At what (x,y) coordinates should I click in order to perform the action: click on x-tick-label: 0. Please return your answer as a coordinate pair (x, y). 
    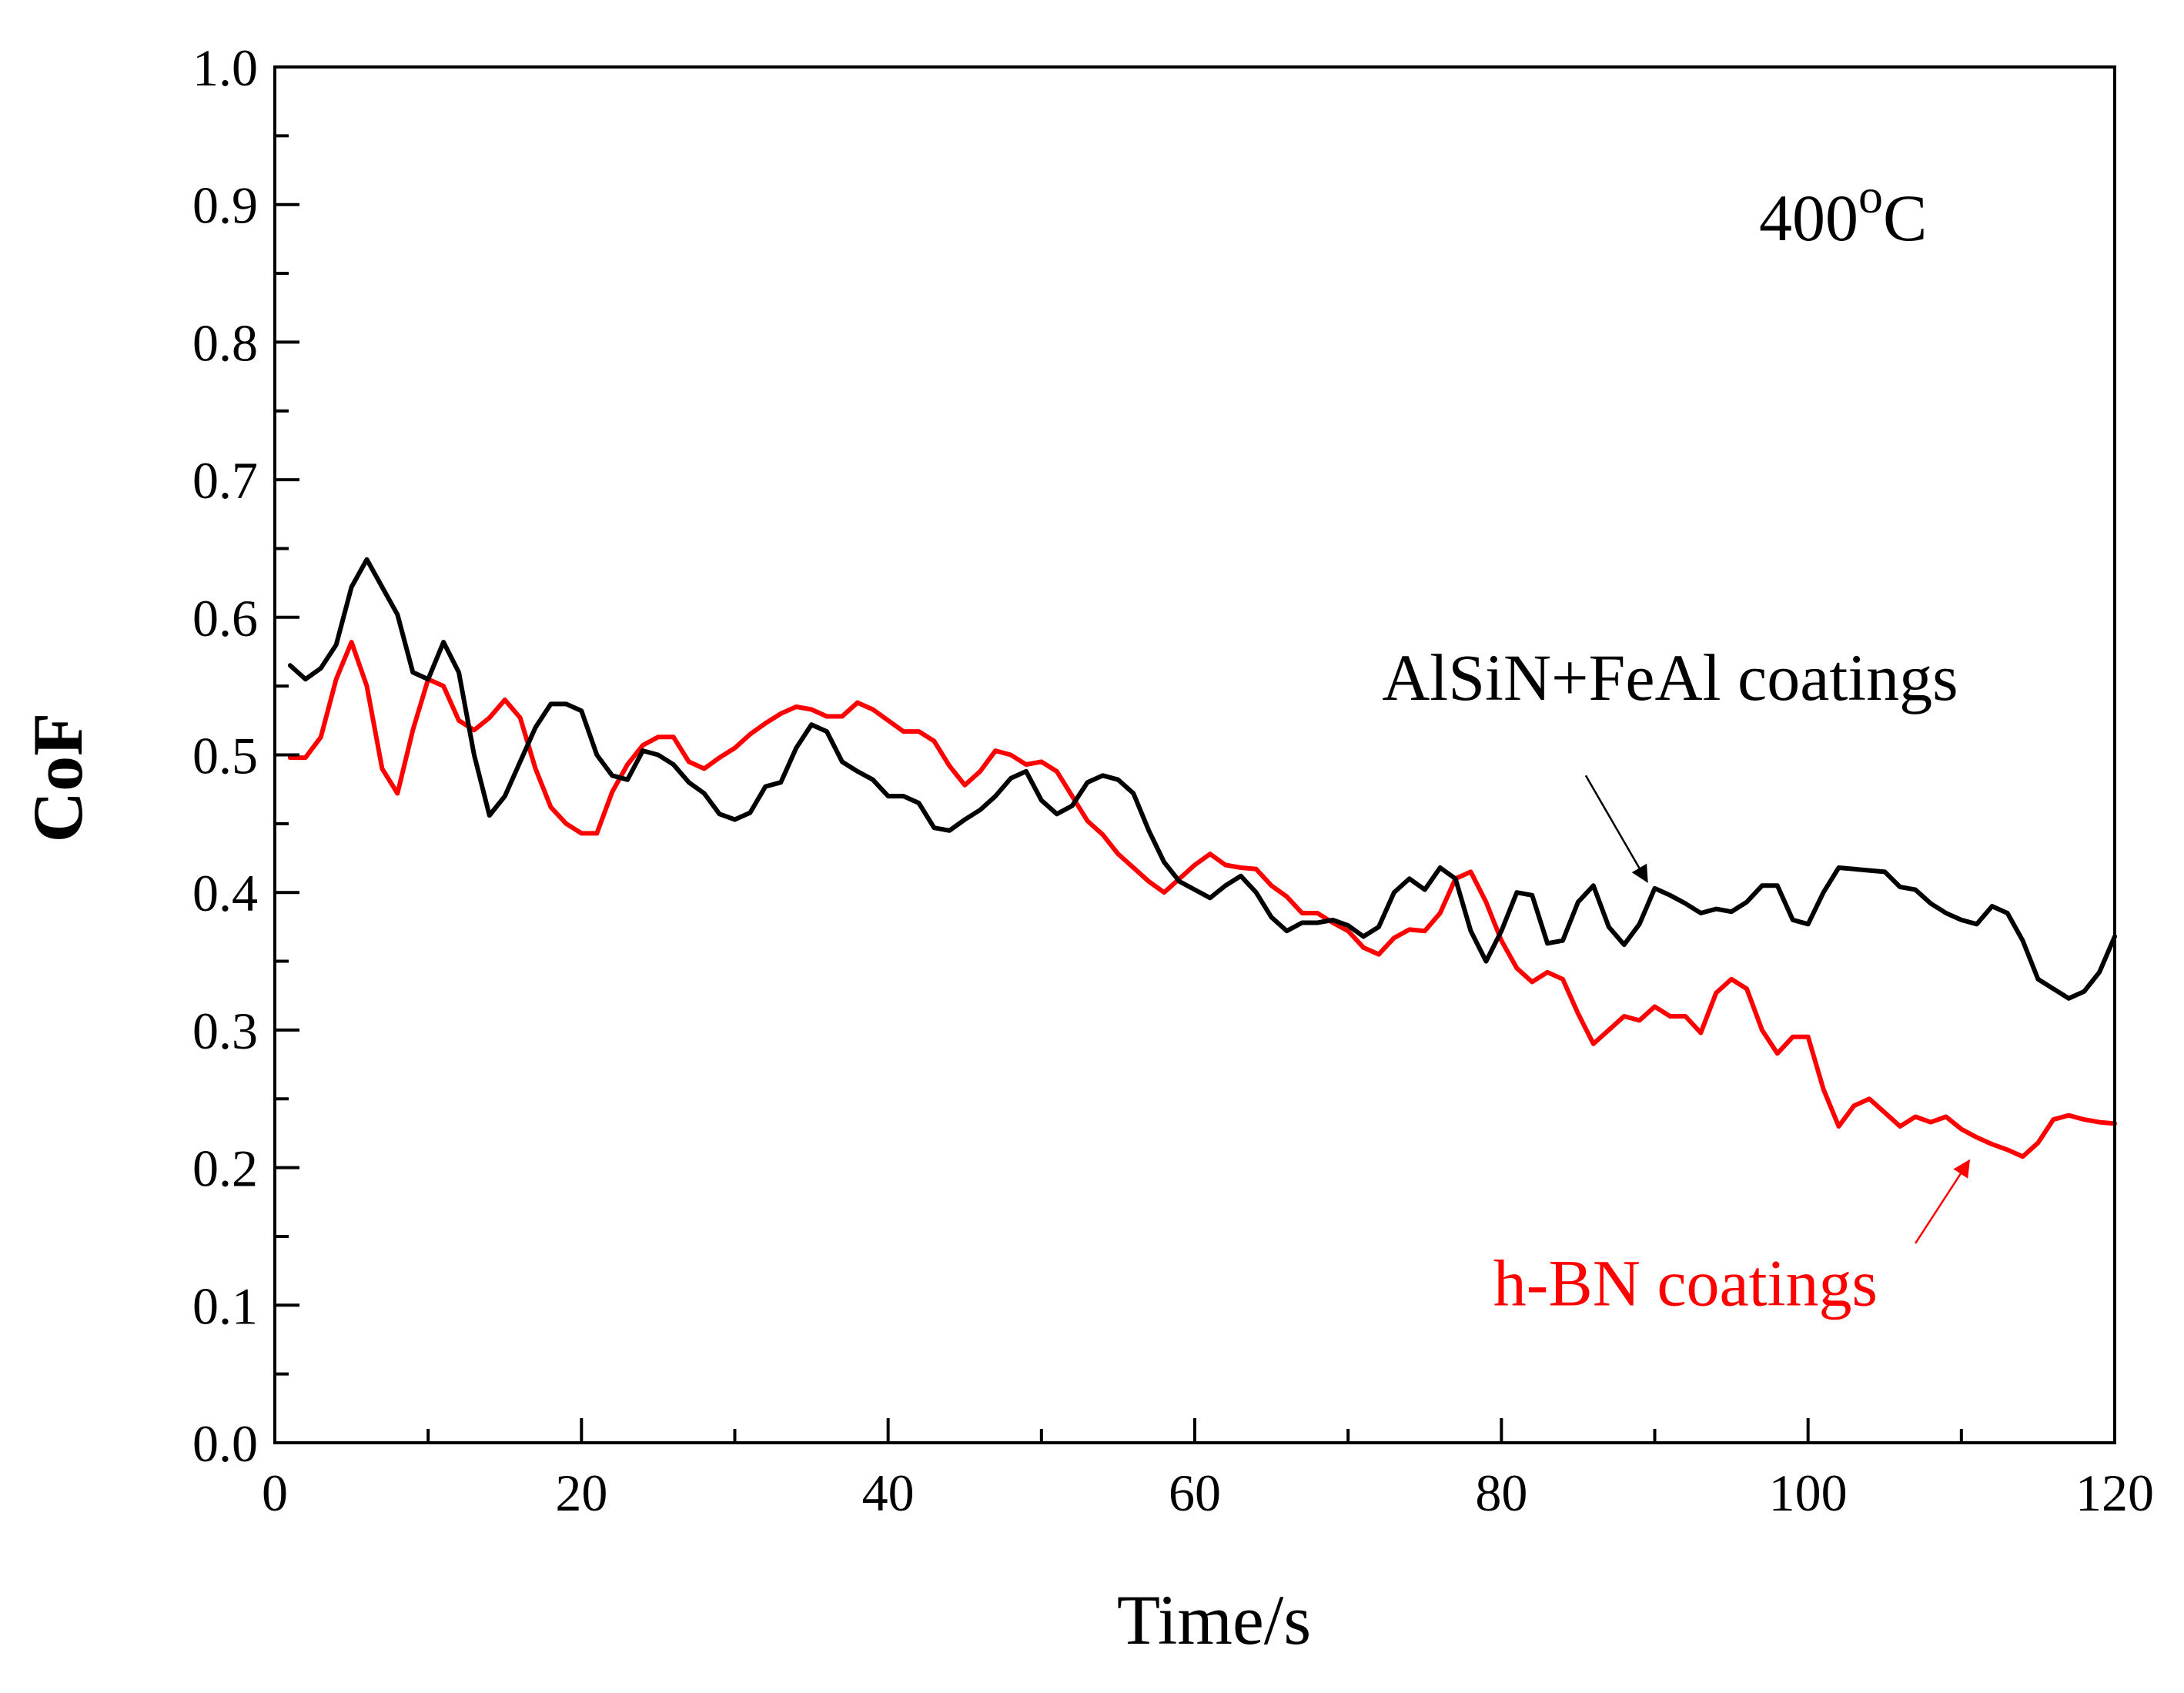
    Looking at the image, I should click on (275, 1493).